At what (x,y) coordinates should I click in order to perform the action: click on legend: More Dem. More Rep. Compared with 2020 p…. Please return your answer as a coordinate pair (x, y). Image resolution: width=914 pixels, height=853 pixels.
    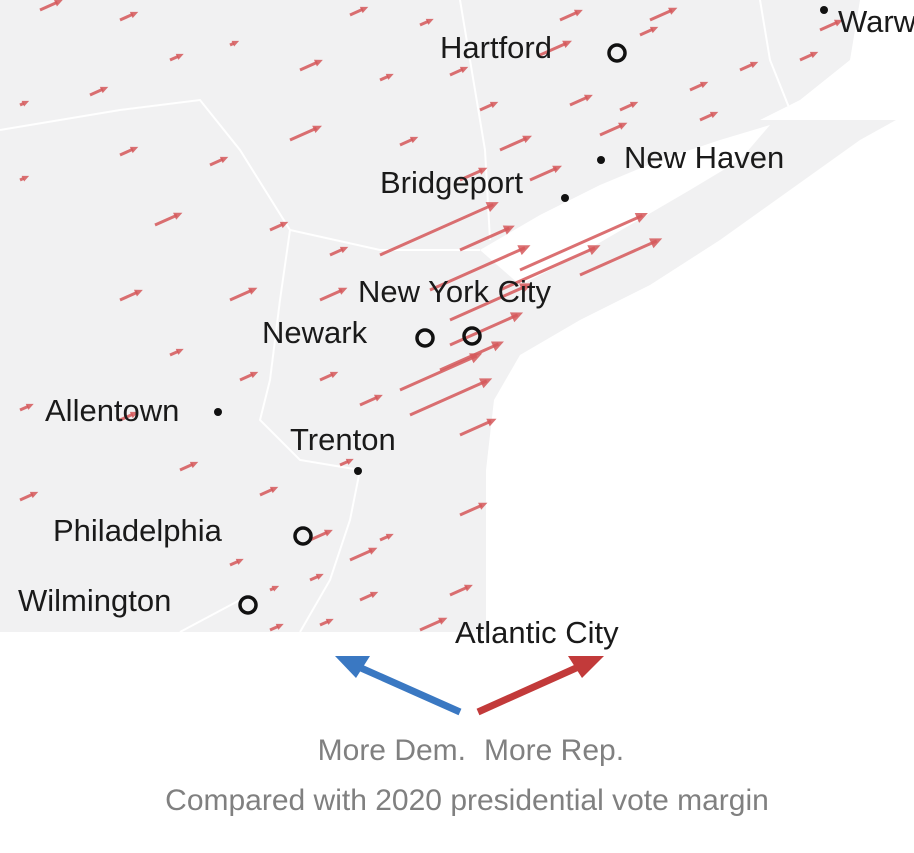
    Looking at the image, I should click on (467, 736).